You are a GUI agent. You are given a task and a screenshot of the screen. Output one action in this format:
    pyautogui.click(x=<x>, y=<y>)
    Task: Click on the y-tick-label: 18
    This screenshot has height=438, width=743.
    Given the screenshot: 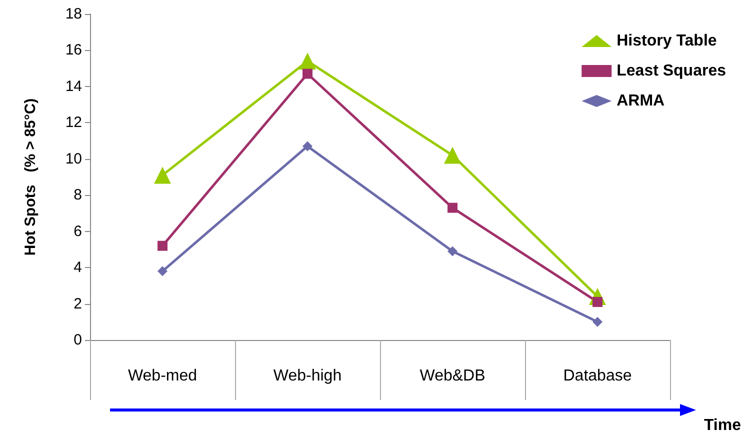 What is the action you would take?
    pyautogui.click(x=73, y=14)
    